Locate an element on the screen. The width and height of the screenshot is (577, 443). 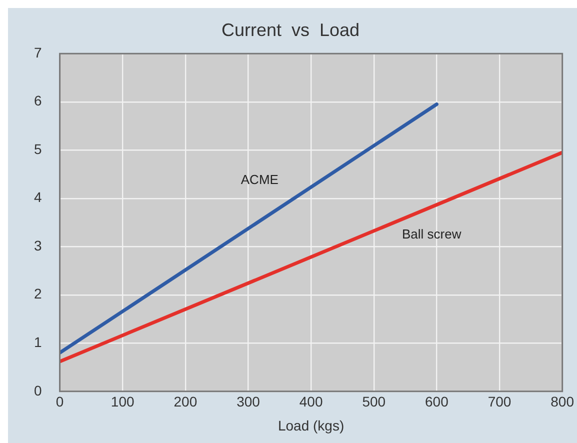
x-tick-label: 200 is located at coordinates (186, 402).